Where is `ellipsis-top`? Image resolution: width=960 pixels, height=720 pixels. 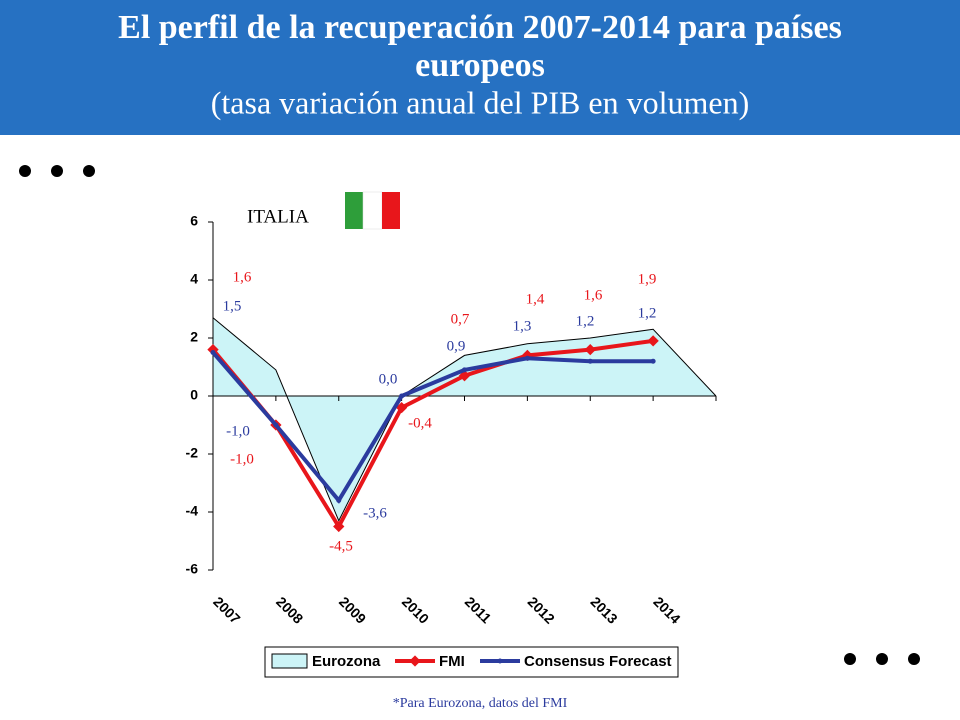
ellipsis-top is located at coordinates (57, 171).